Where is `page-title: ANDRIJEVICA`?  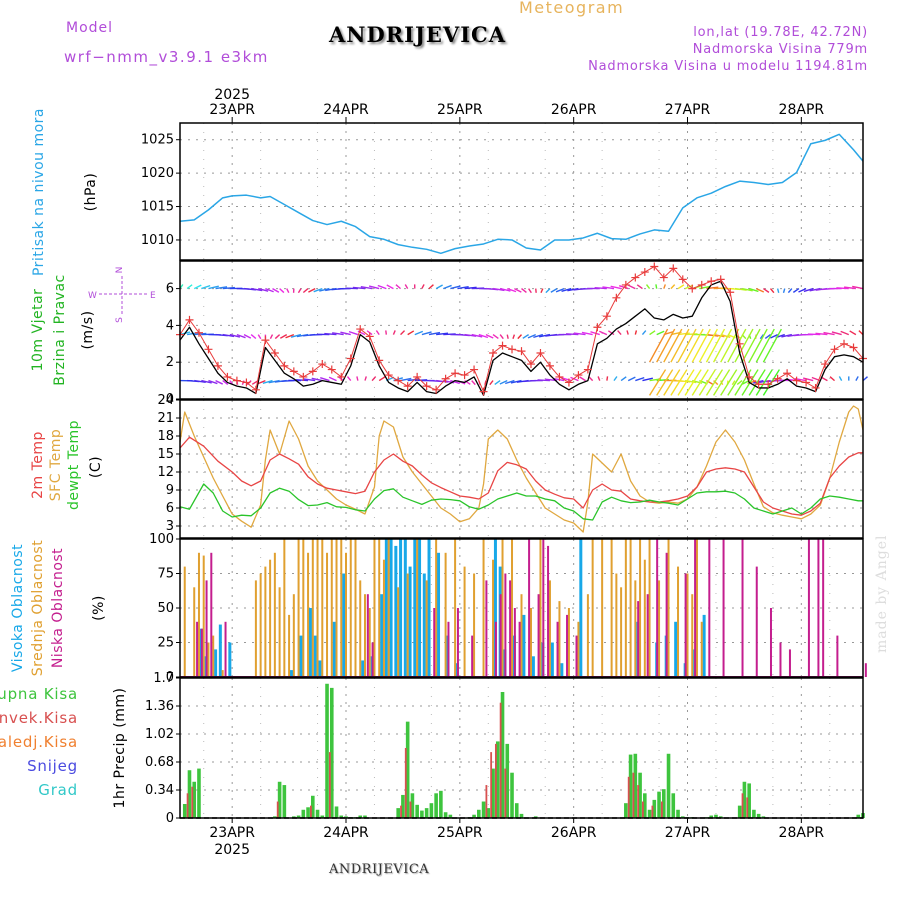 page-title: ANDRIJEVICA is located at coordinates (418, 34).